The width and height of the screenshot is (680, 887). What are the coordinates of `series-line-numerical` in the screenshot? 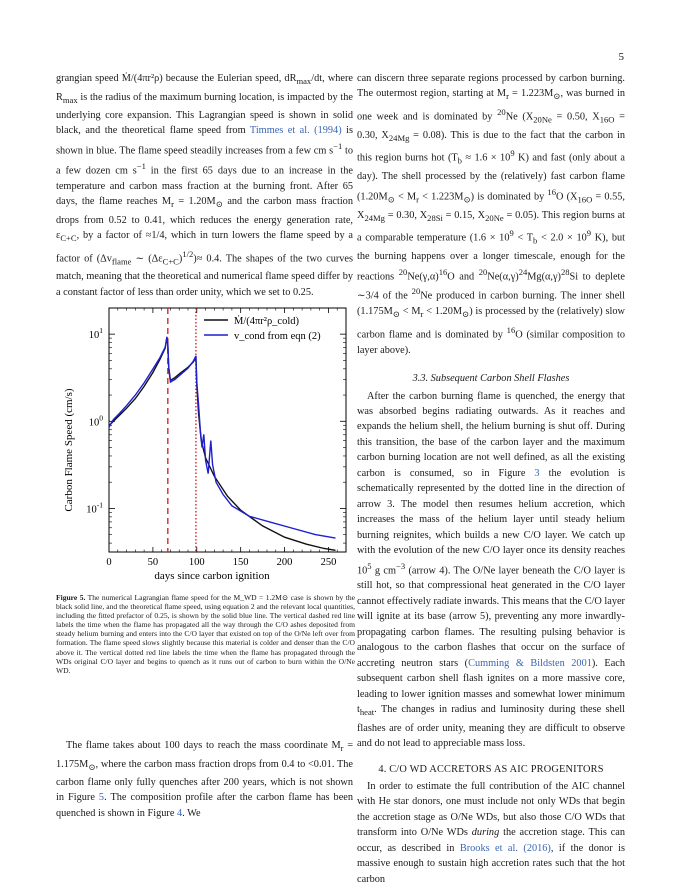 It's located at (222, 444).